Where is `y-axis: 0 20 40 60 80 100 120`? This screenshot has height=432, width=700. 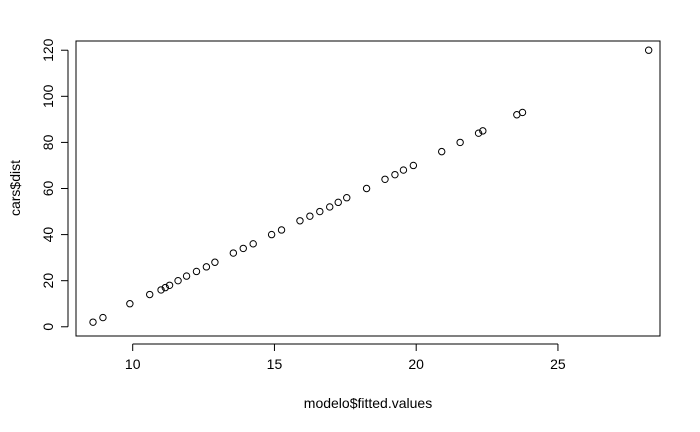
y-axis: 0 20 40 60 80 100 120 is located at coordinates (54, 184).